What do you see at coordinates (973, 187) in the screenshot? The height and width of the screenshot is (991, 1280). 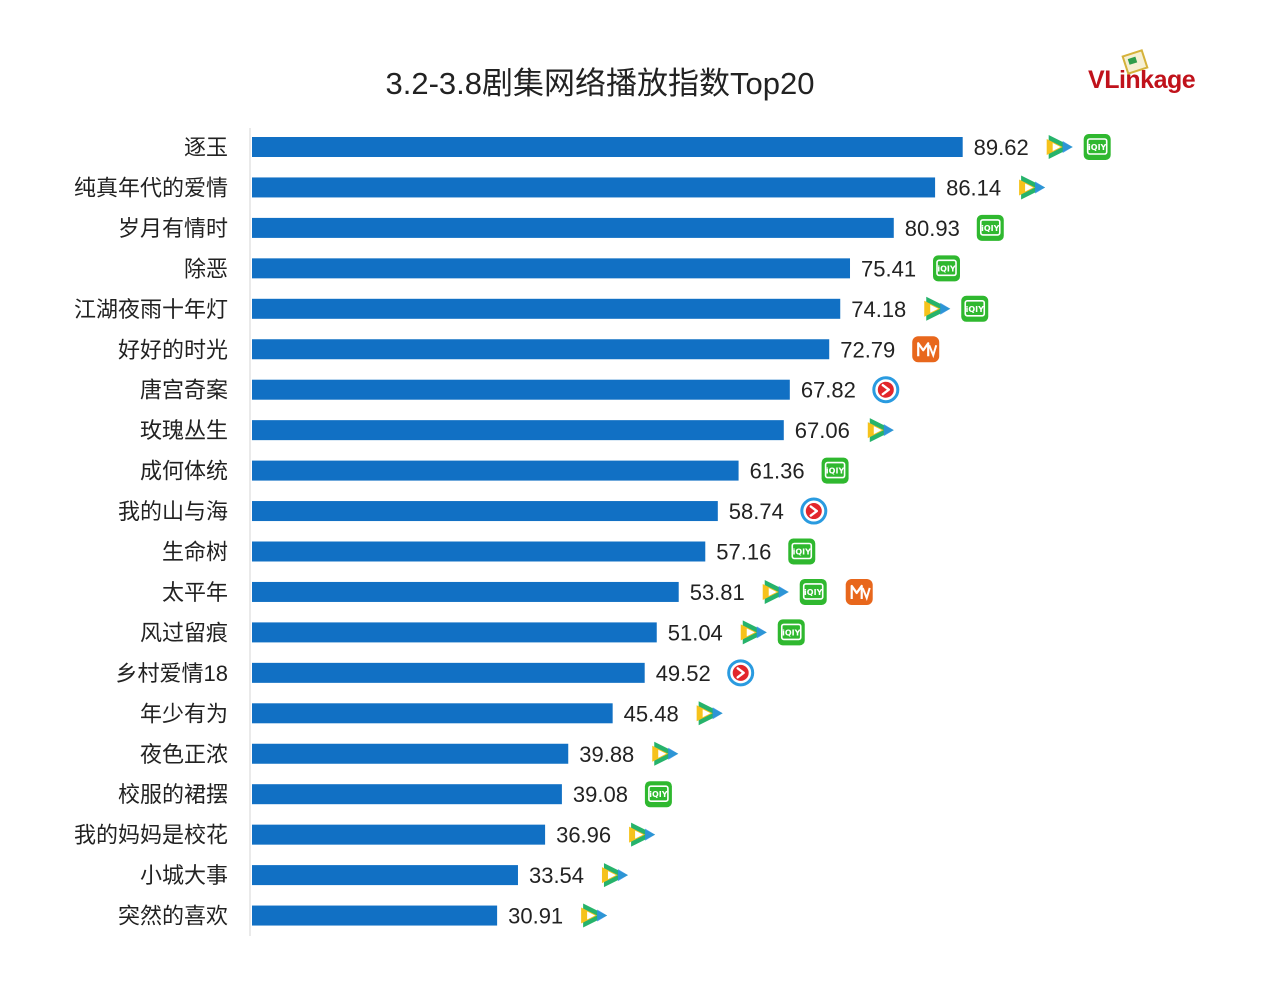 I see `value-label: 86.14` at bounding box center [973, 187].